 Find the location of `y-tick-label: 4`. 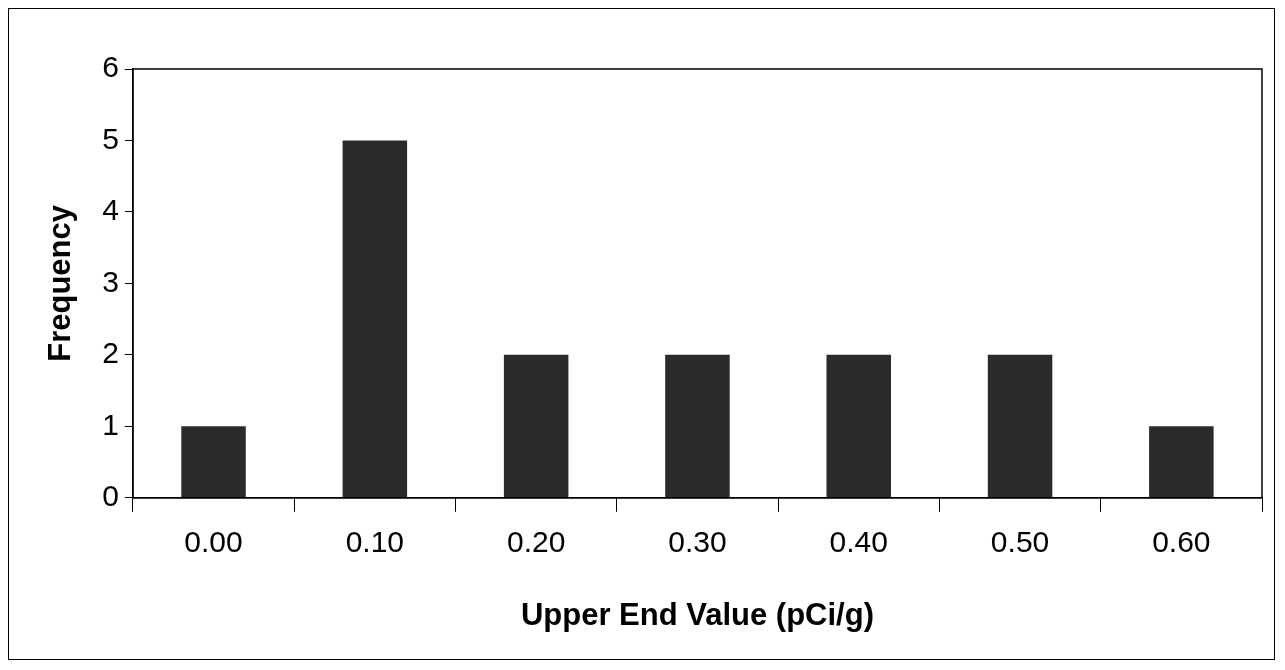

y-tick-label: 4 is located at coordinates (110, 210).